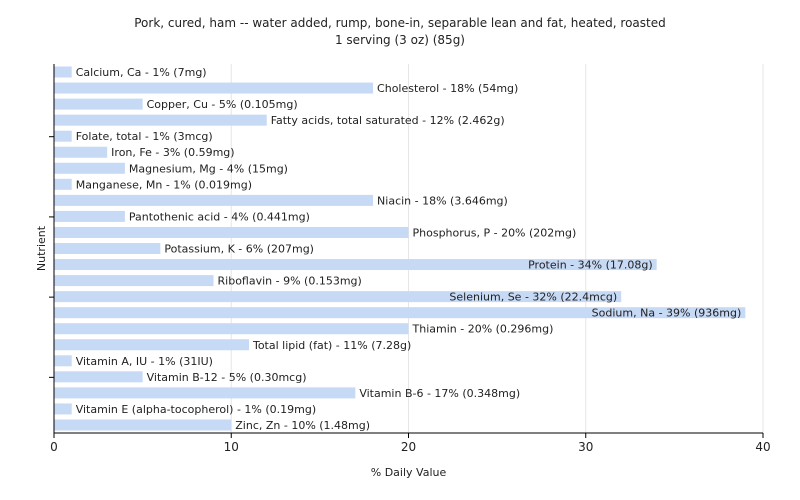  Describe the element at coordinates (208, 168) in the screenshot. I see `bar-label: Magnesium, Mg - 4% (15mg)` at that location.